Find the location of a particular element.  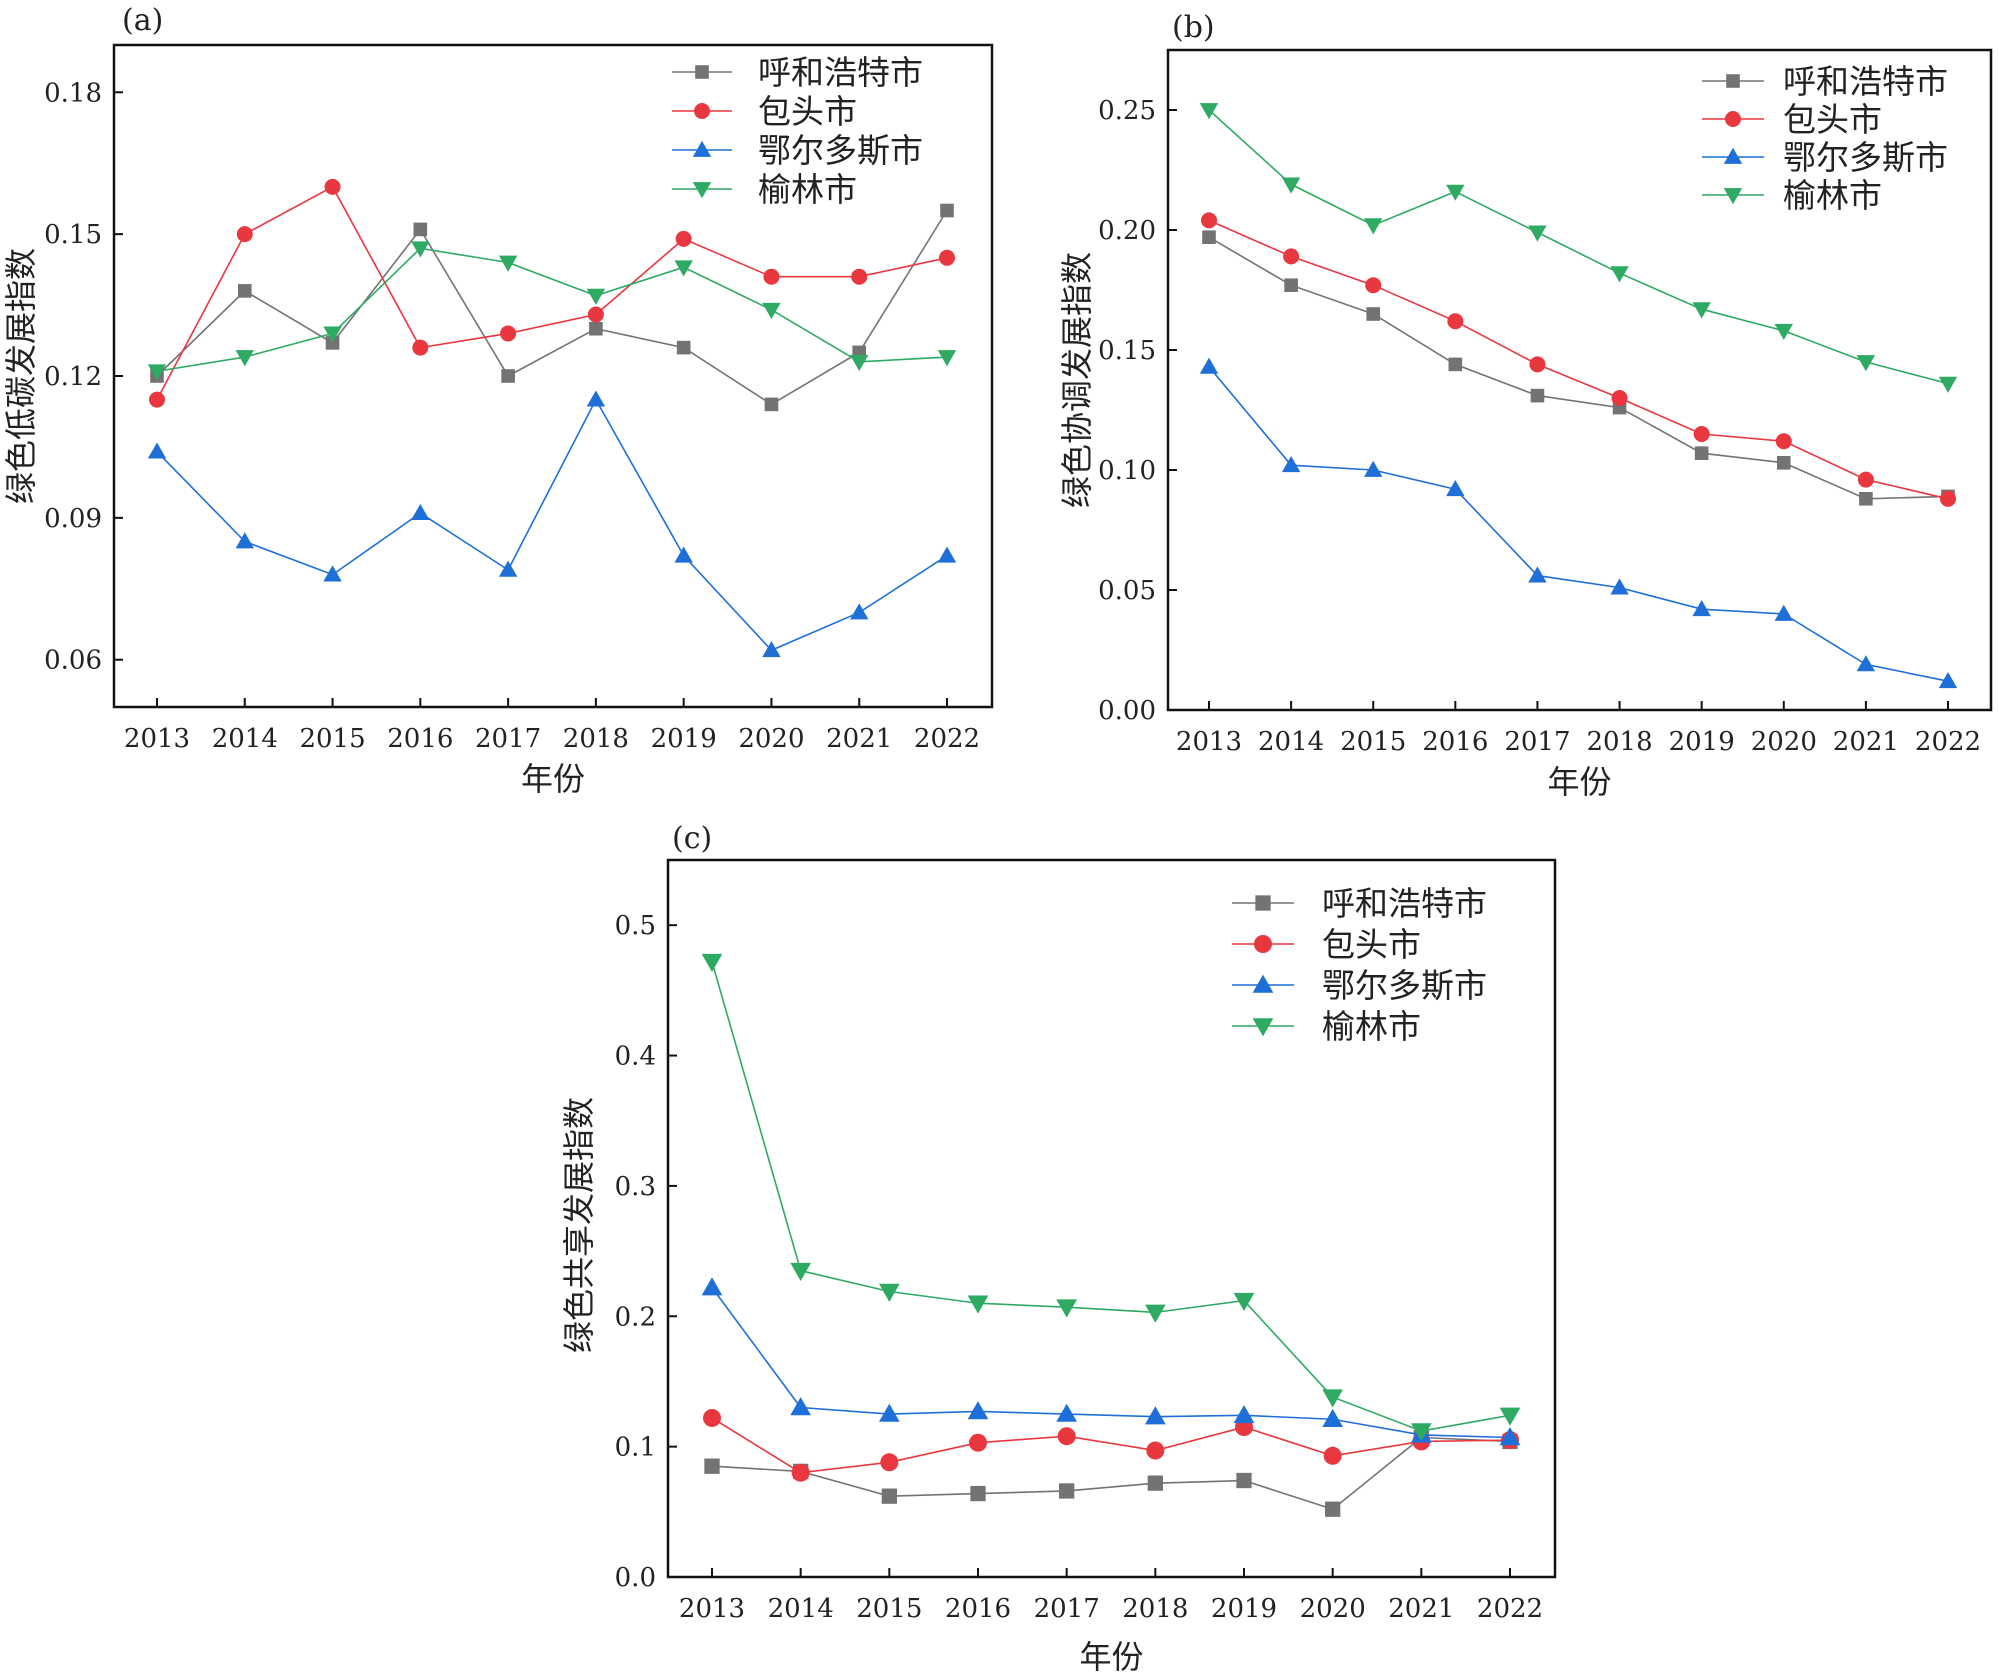

y-tick-label: 0.4 is located at coordinates (635, 1057).